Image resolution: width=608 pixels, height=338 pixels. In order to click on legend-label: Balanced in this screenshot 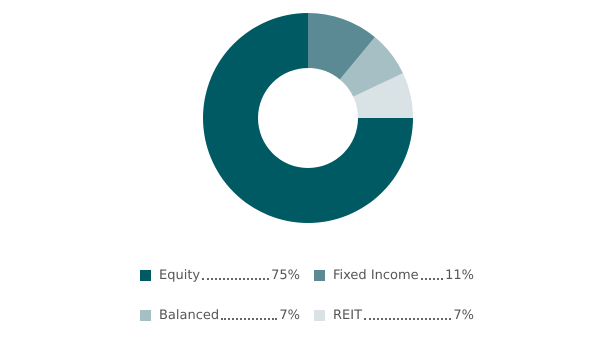, I will do `click(189, 315)`.